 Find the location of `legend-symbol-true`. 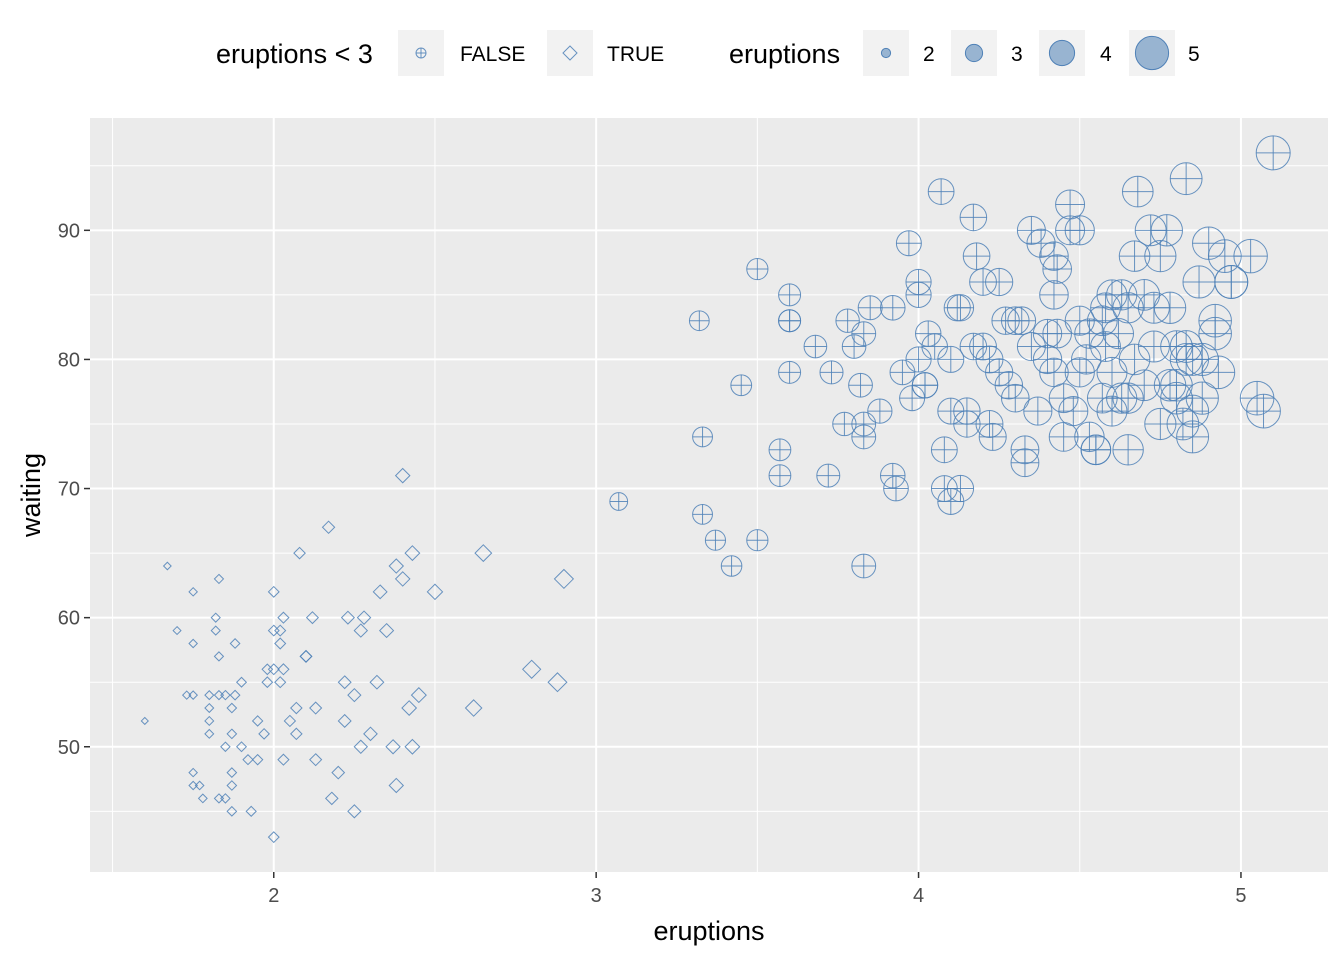

legend-symbol-true is located at coordinates (570, 53).